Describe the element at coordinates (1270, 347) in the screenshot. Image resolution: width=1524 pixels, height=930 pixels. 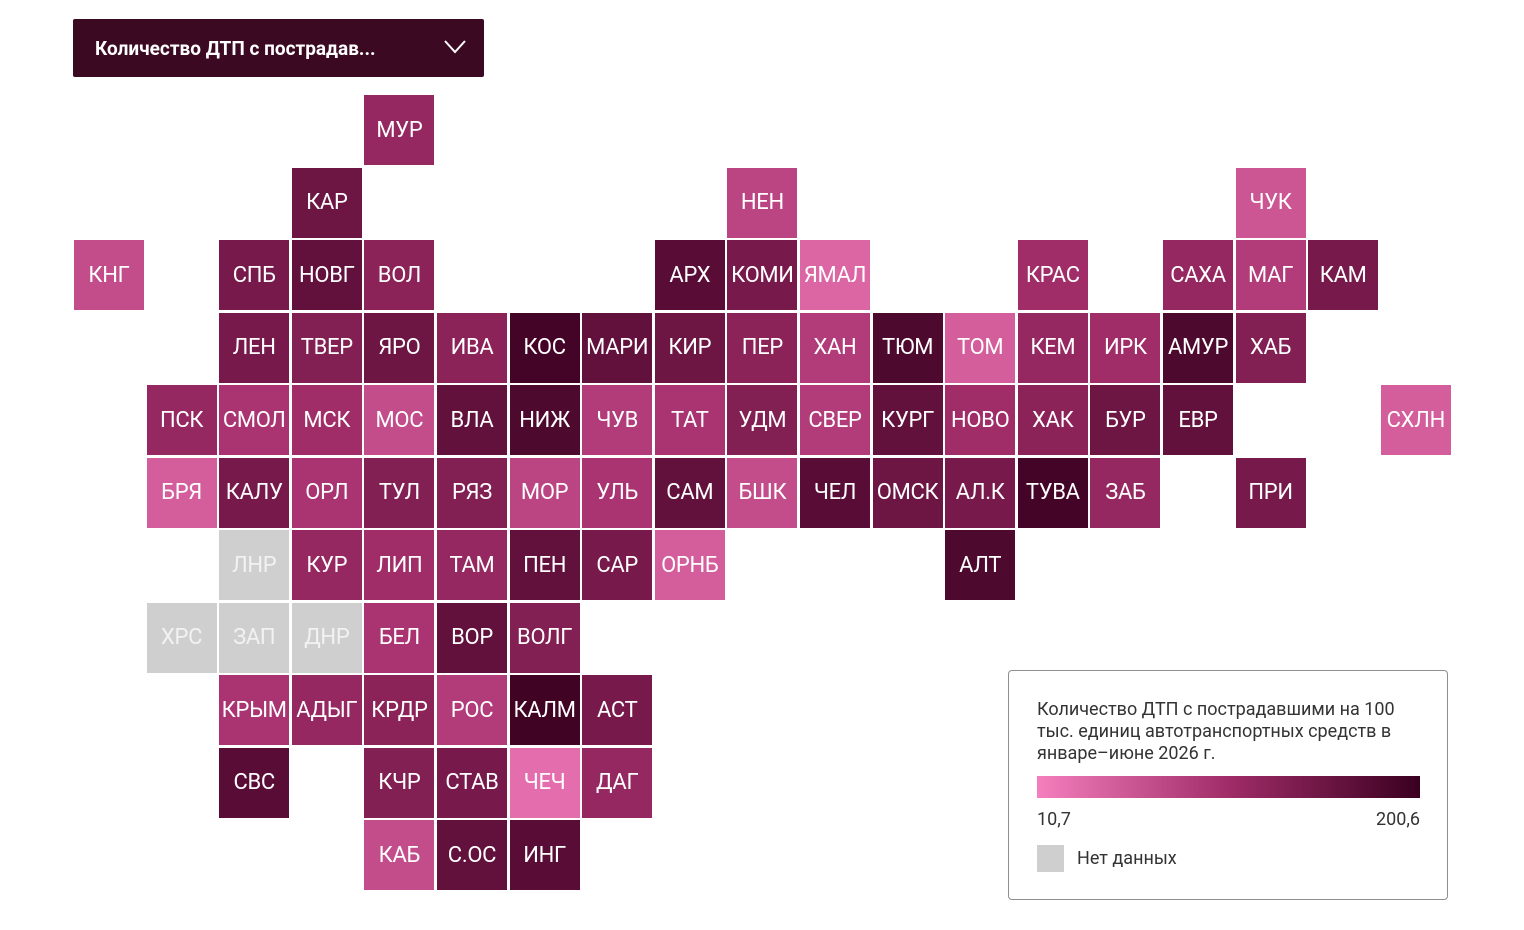
I see `region-tile: ХАБ` at that location.